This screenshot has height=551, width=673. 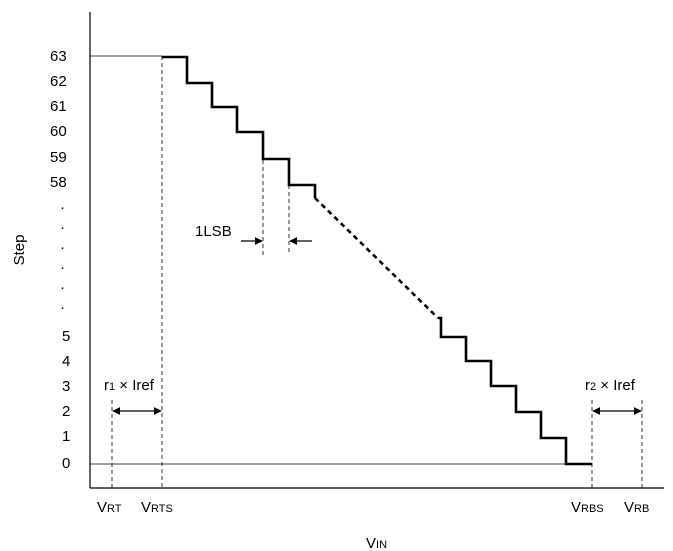 What do you see at coordinates (610, 385) in the screenshot?
I see `r2-iref-label: r2 × Iref` at bounding box center [610, 385].